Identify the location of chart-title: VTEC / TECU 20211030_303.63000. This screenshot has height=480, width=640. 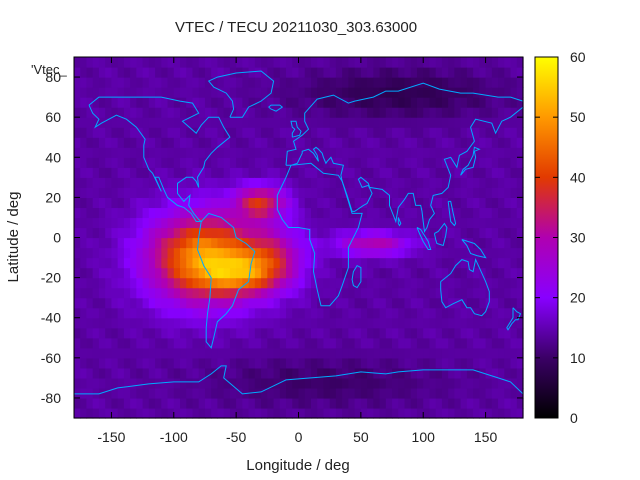
(296, 27).